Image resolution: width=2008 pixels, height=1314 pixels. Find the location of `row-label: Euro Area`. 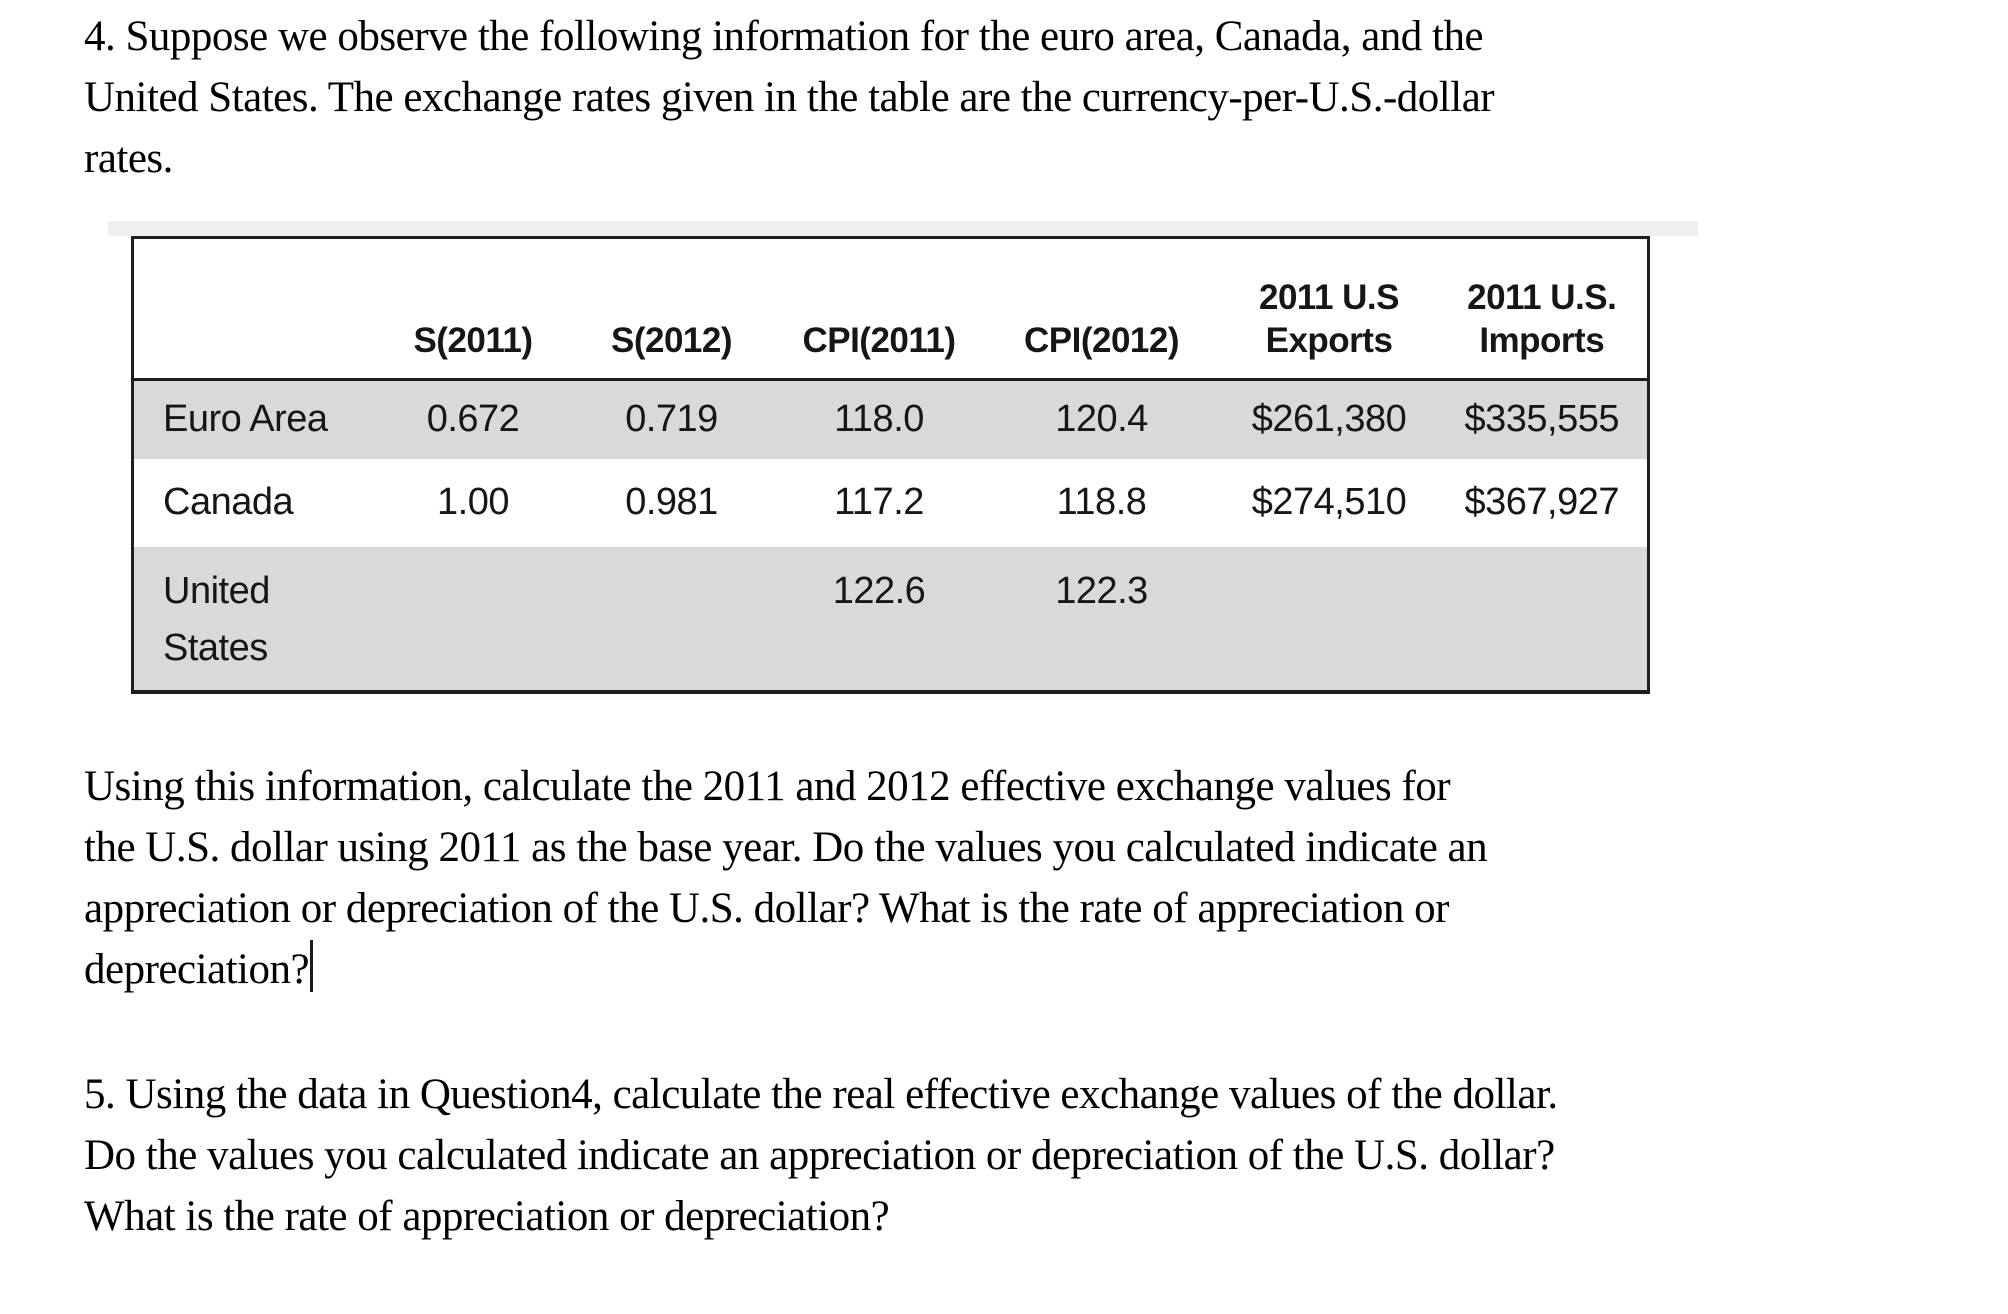

row-label: Euro Area is located at coordinates (245, 419).